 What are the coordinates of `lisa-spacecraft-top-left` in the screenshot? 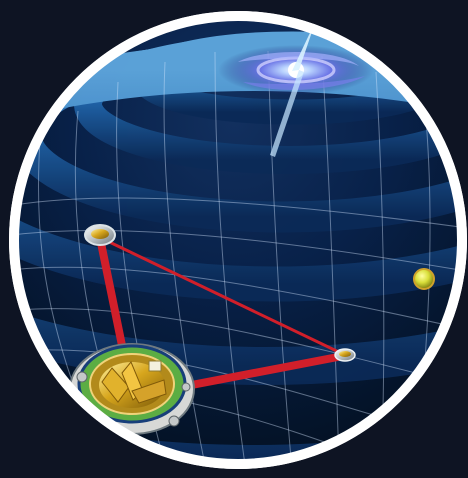 It's located at (100, 235).